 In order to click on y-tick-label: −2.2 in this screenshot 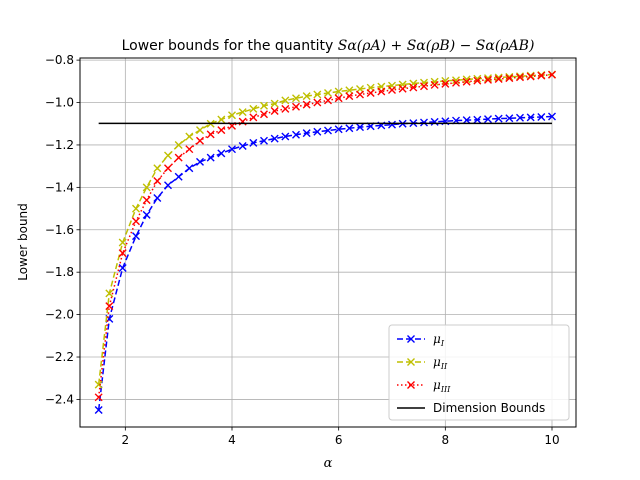, I will do `click(59, 357)`.